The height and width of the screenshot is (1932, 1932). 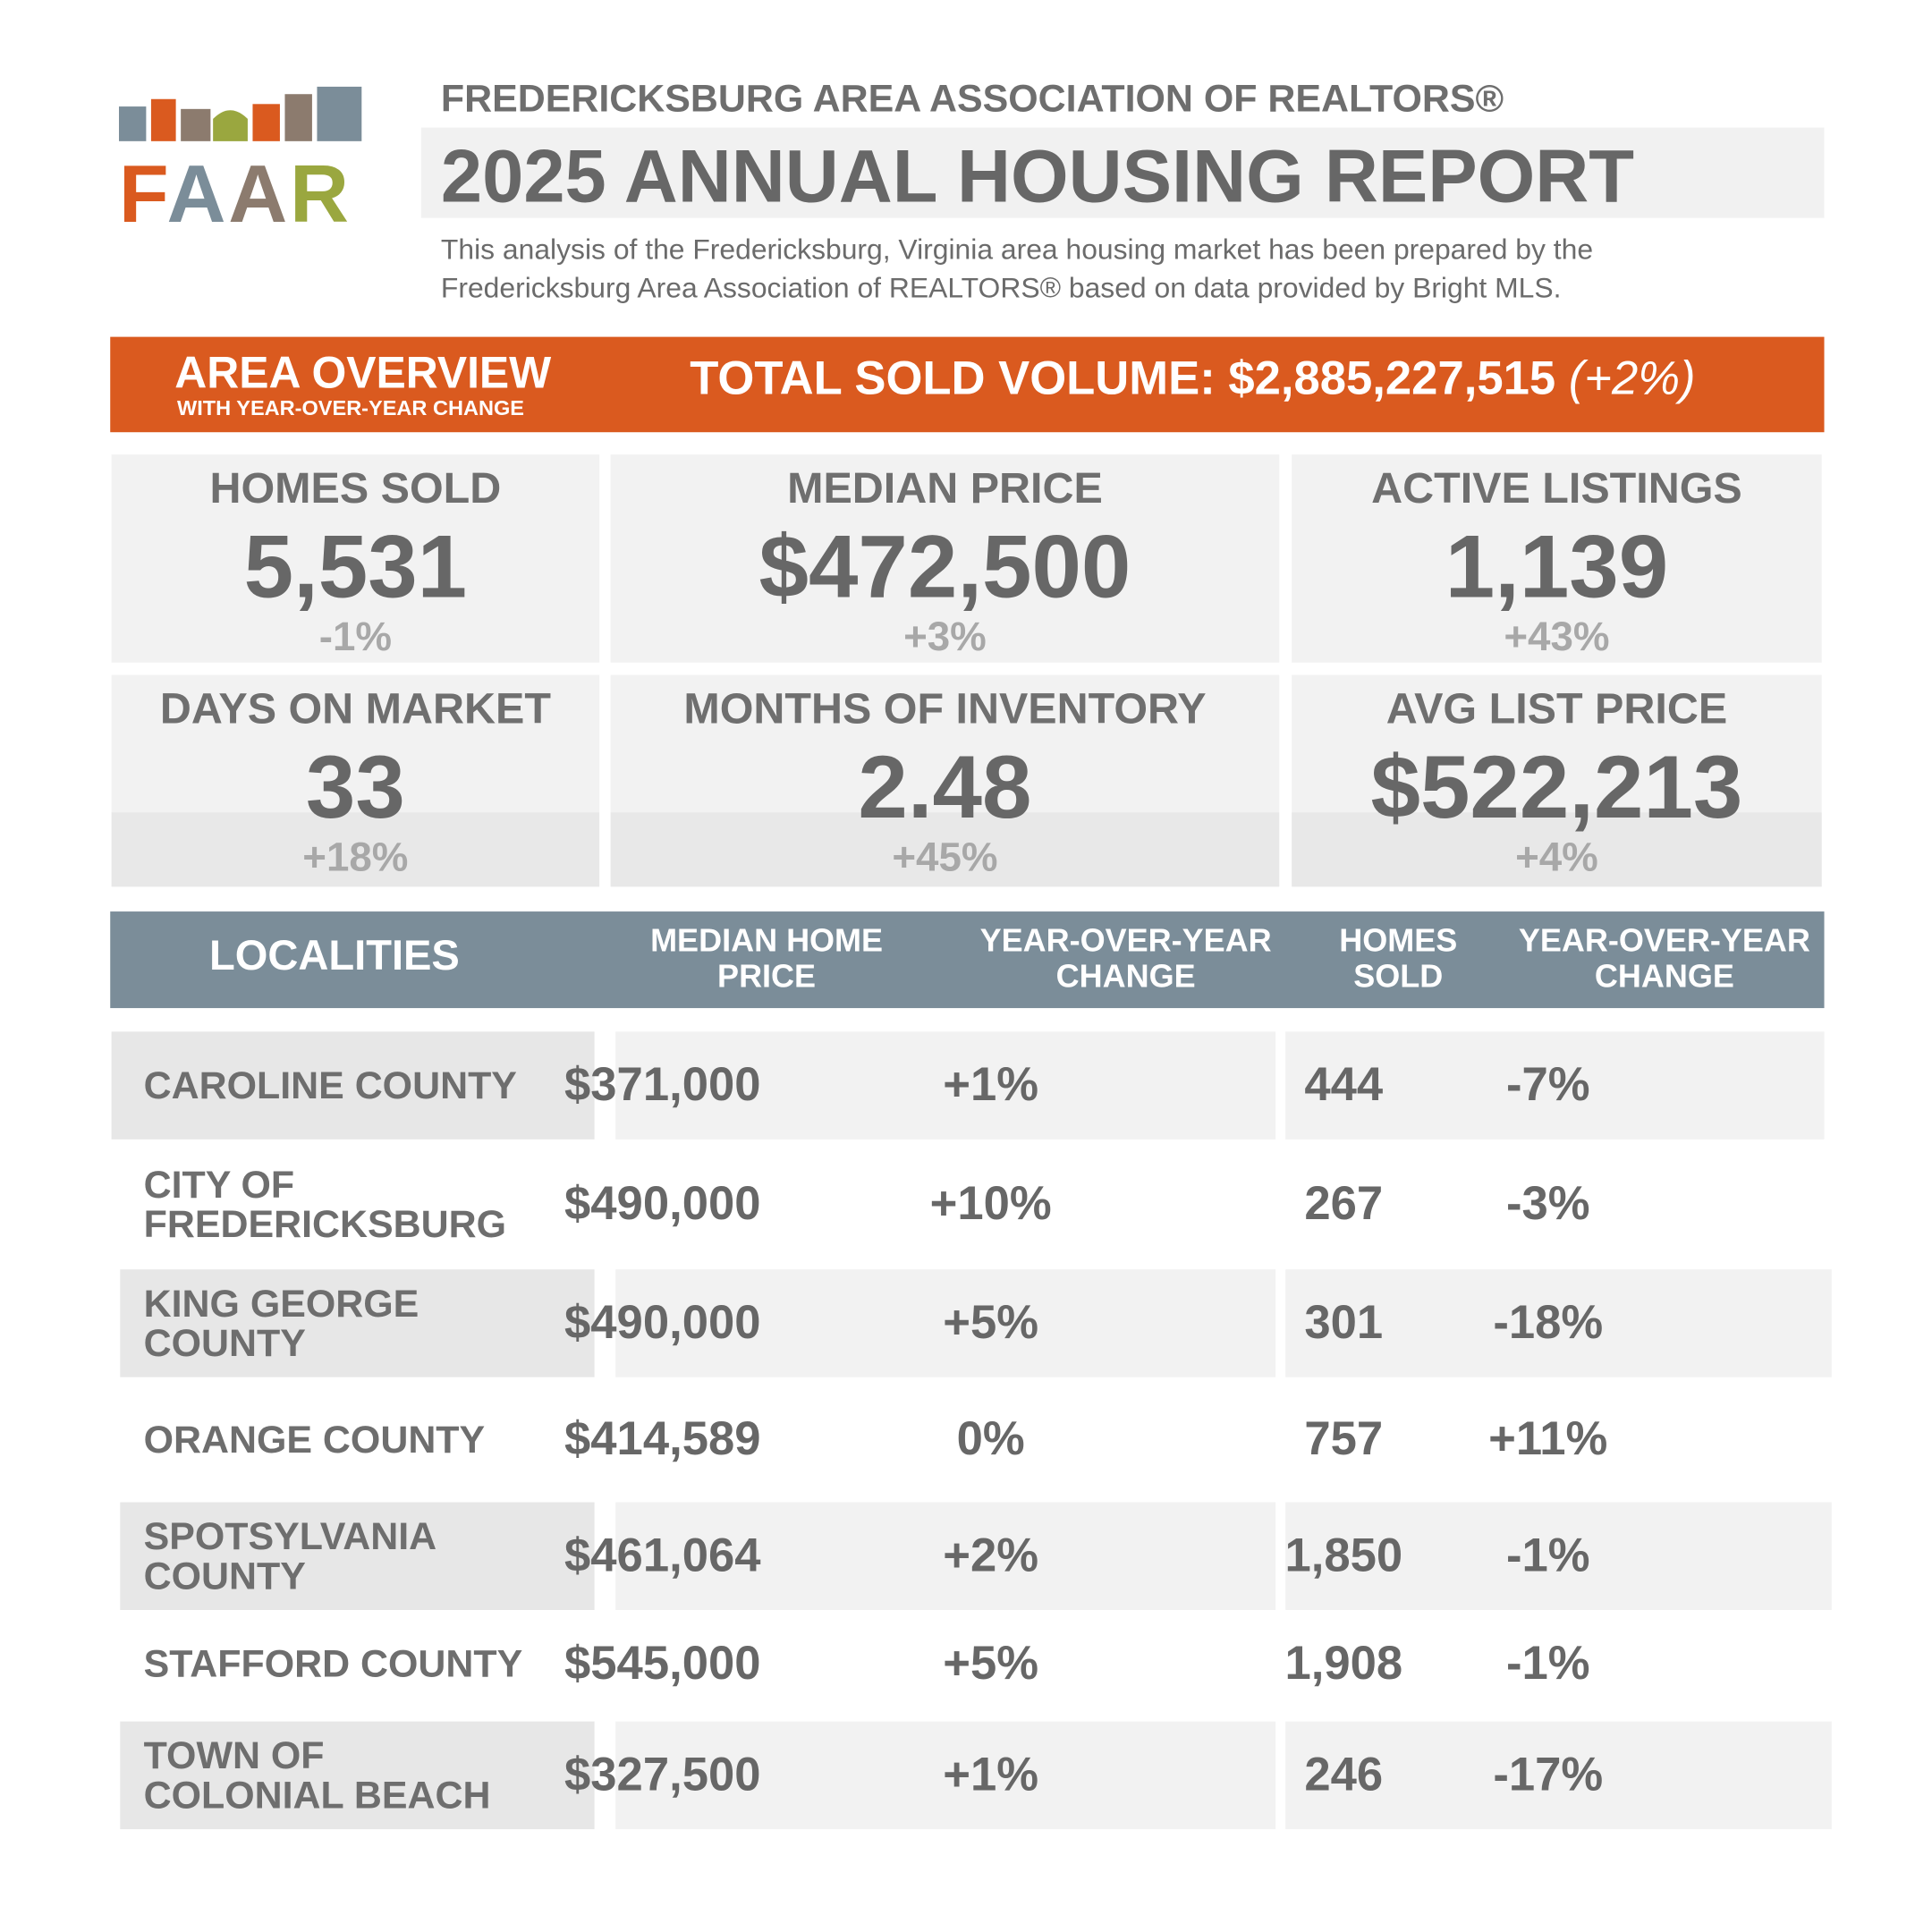 I want to click on table-value: 757, so click(x=1344, y=1438).